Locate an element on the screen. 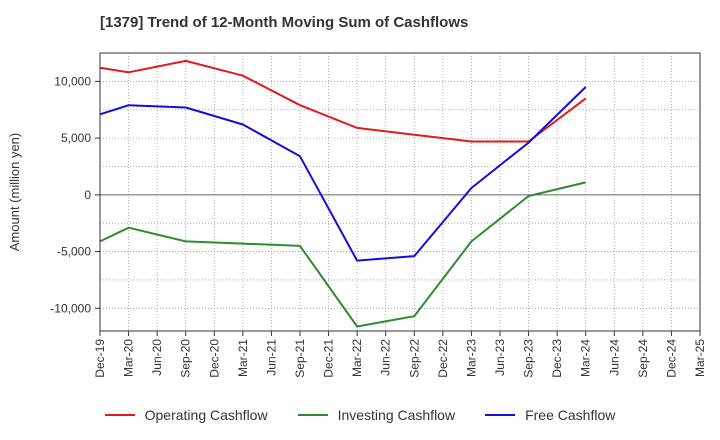  y-tick-label: -5,000 is located at coordinates (74, 252).